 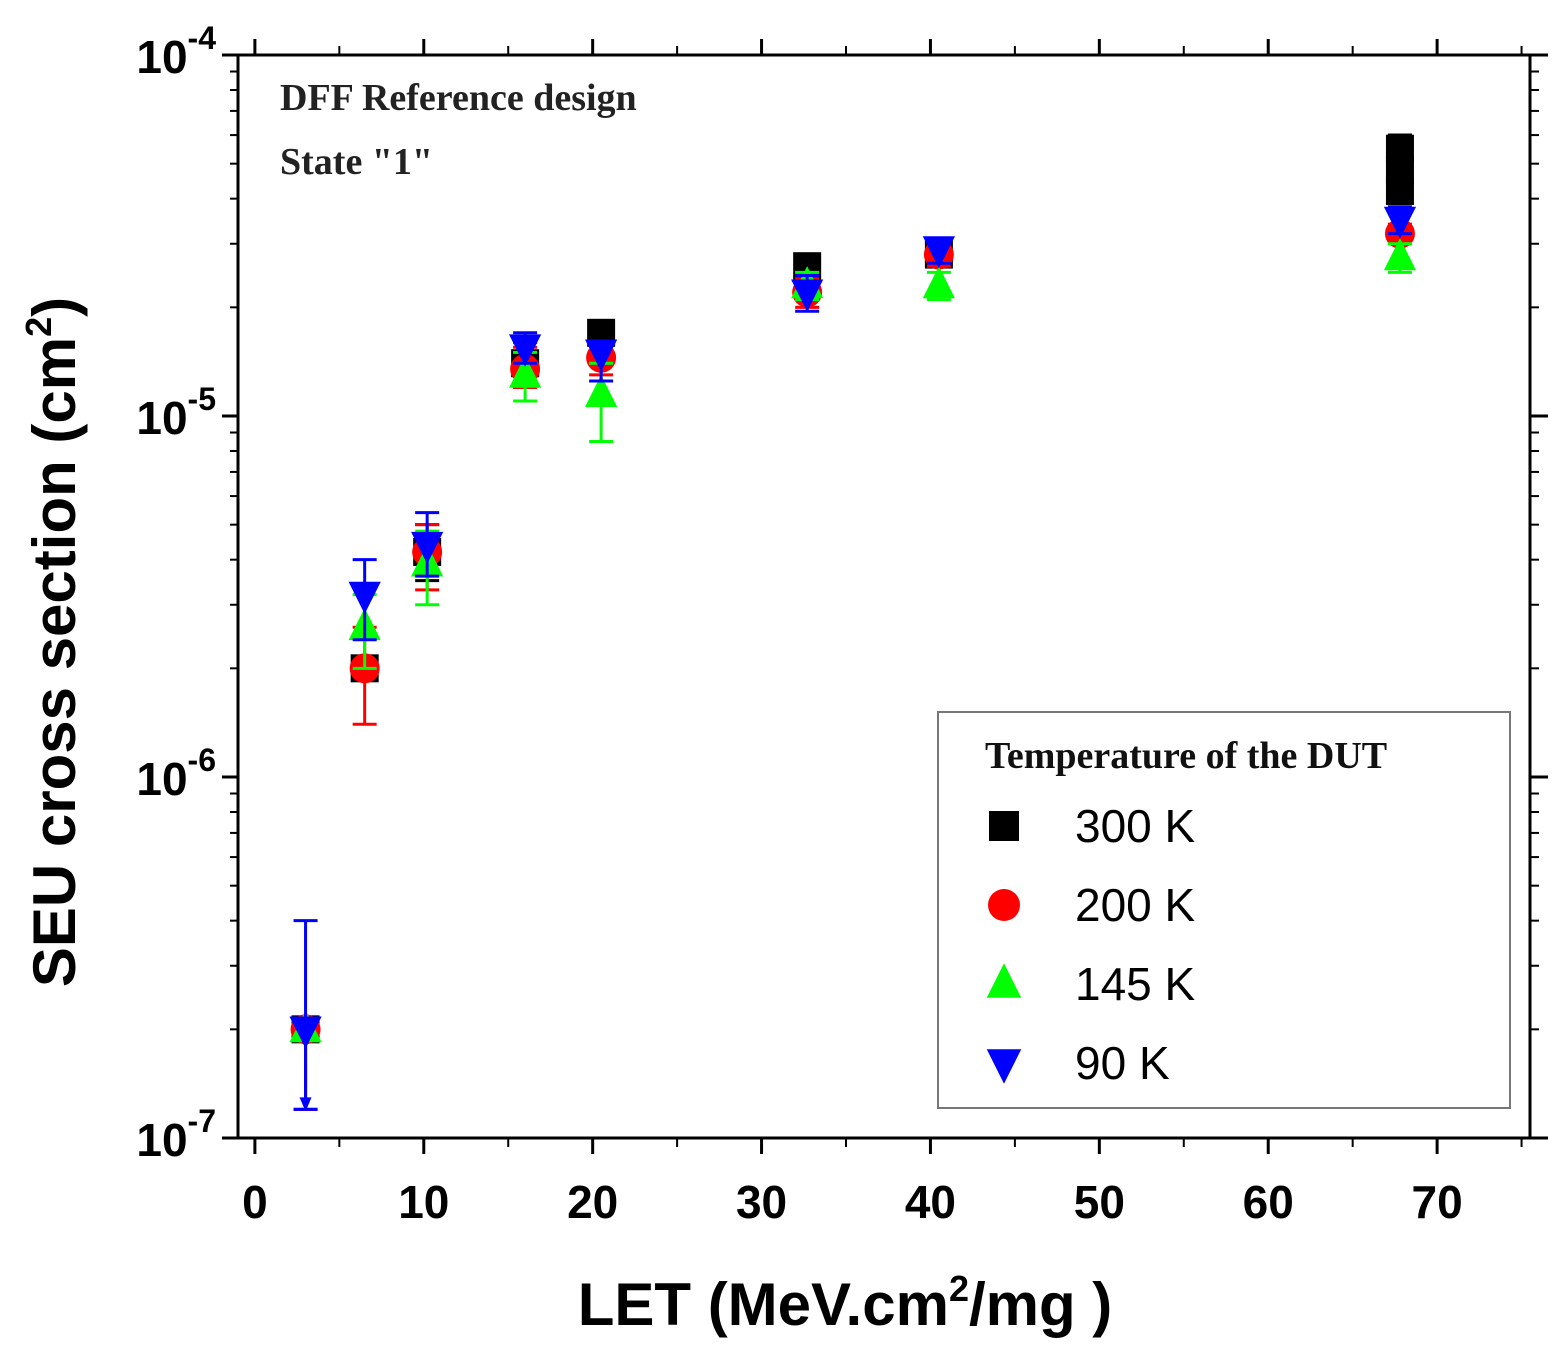 What do you see at coordinates (1135, 905) in the screenshot?
I see `legend-label: 200 K` at bounding box center [1135, 905].